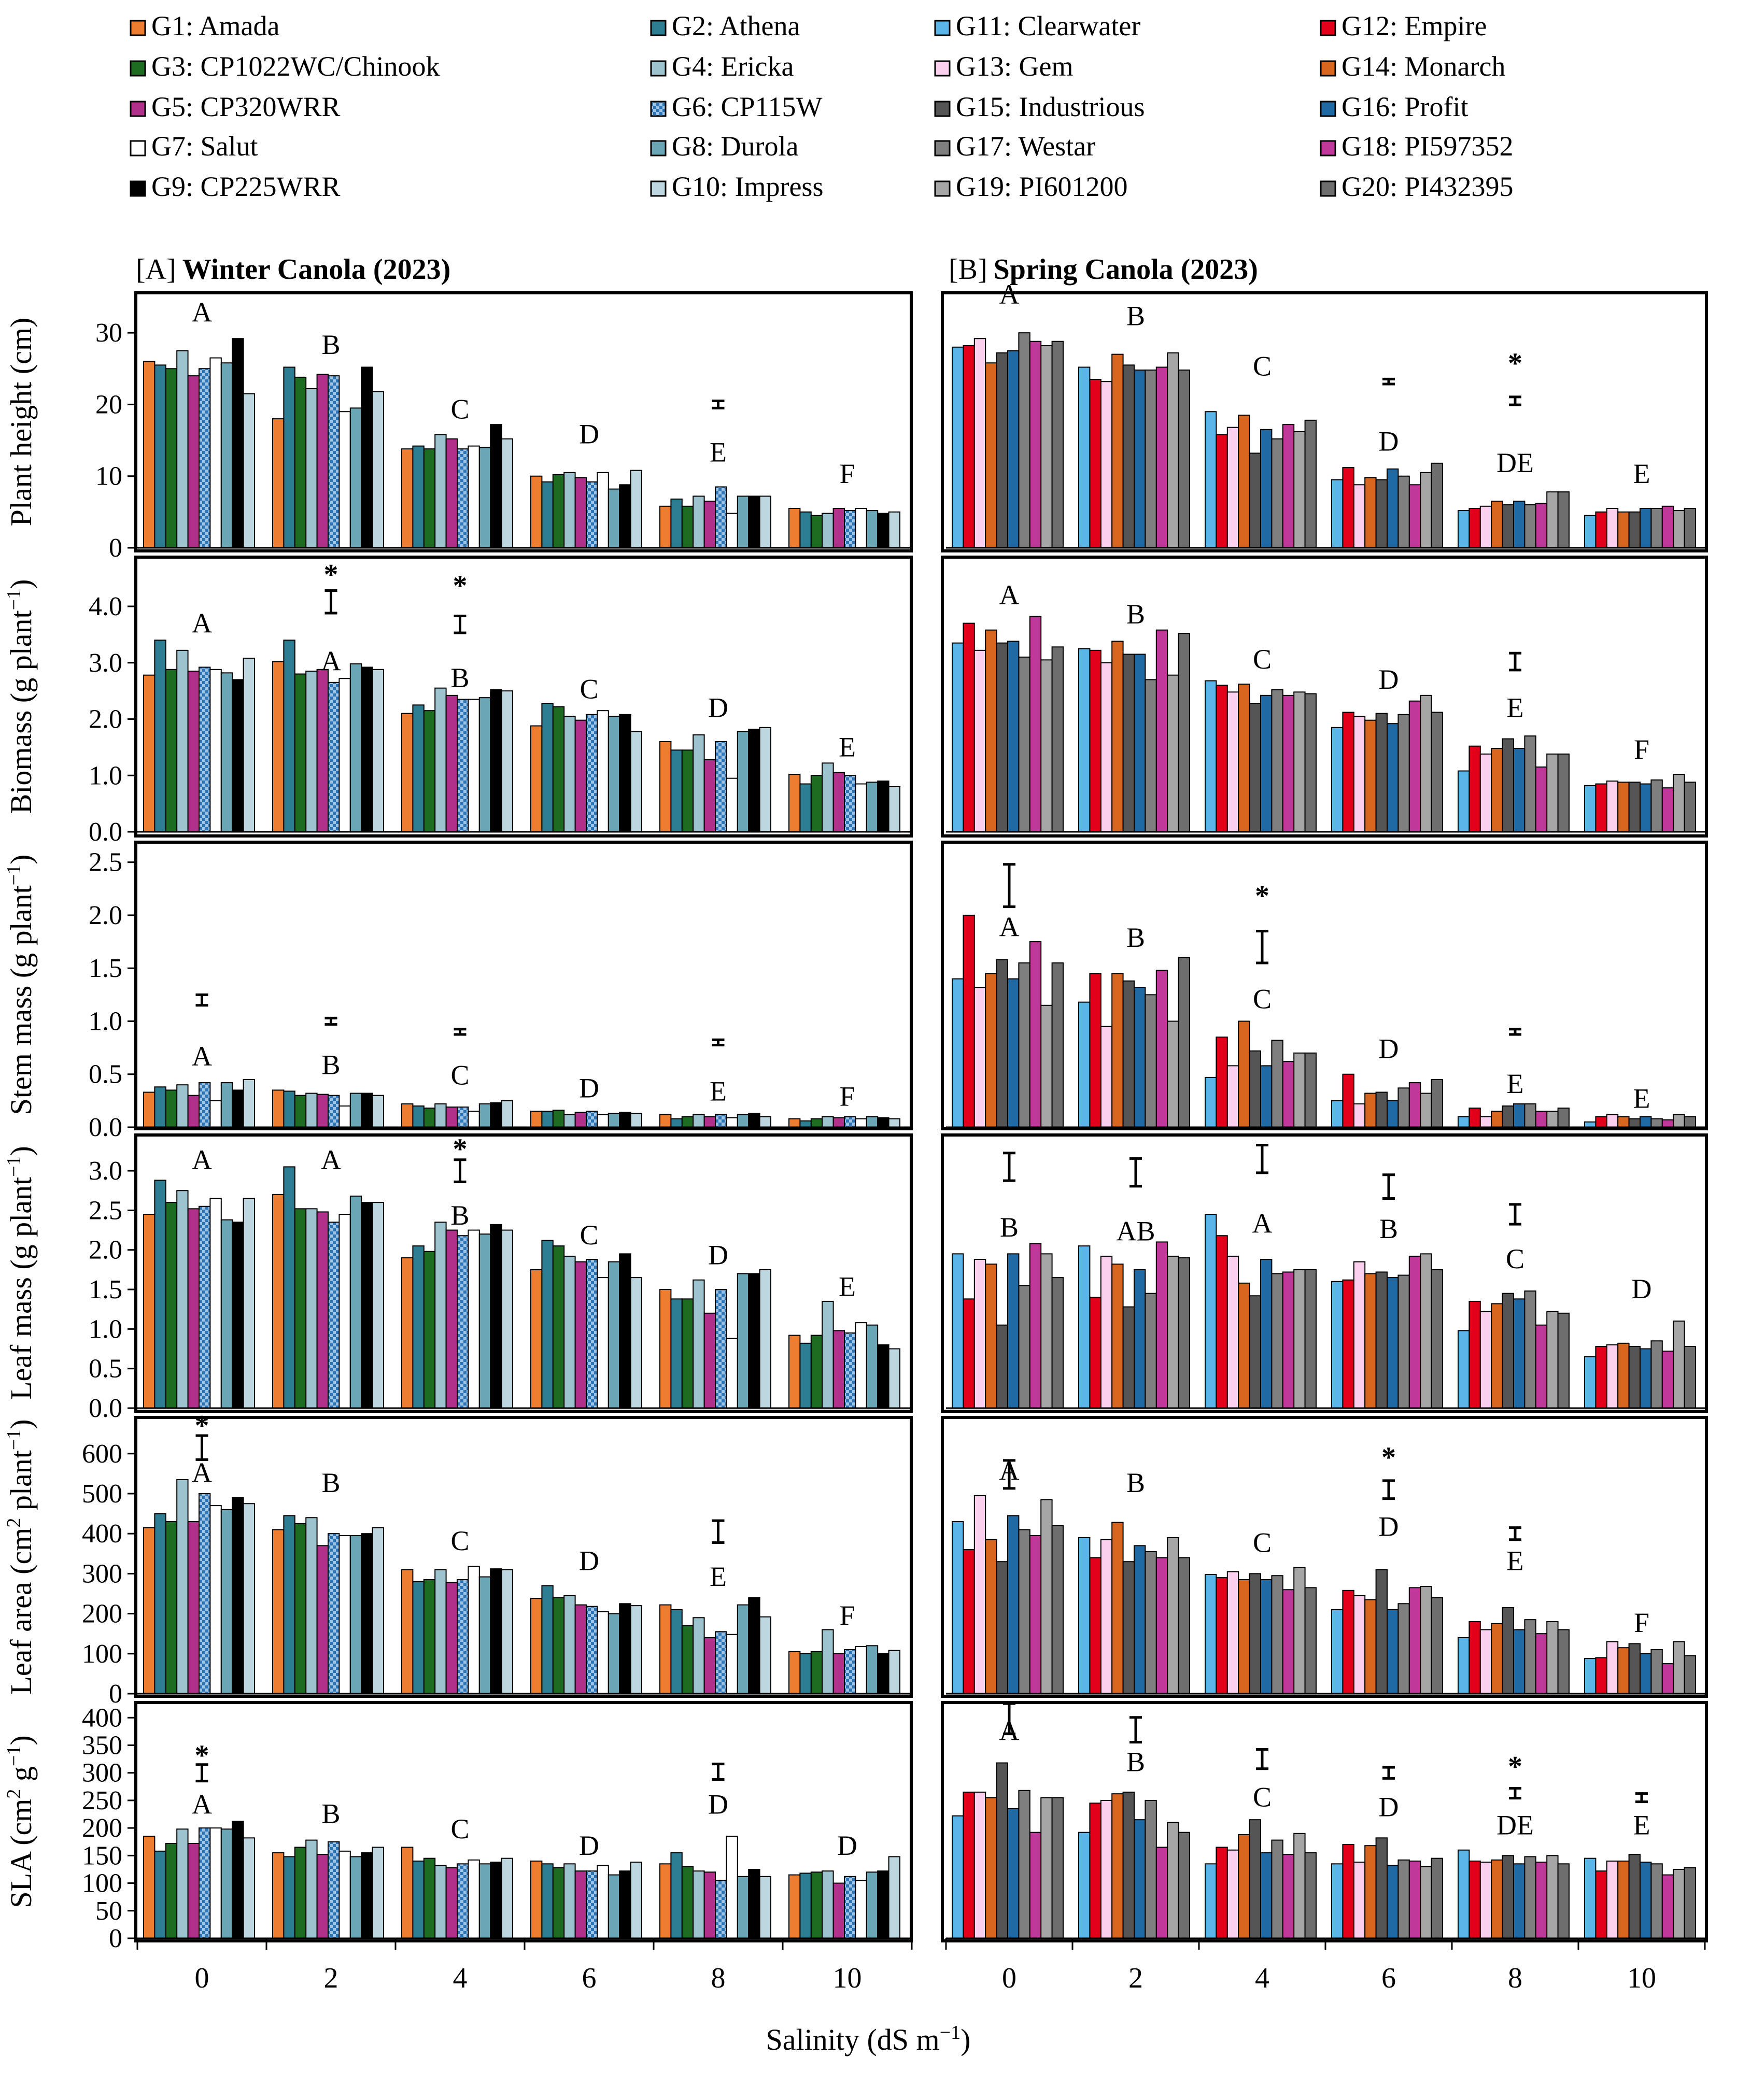 This screenshot has width=1737, height=2100. What do you see at coordinates (1009, 1978) in the screenshot?
I see `x-tick-label: 0` at bounding box center [1009, 1978].